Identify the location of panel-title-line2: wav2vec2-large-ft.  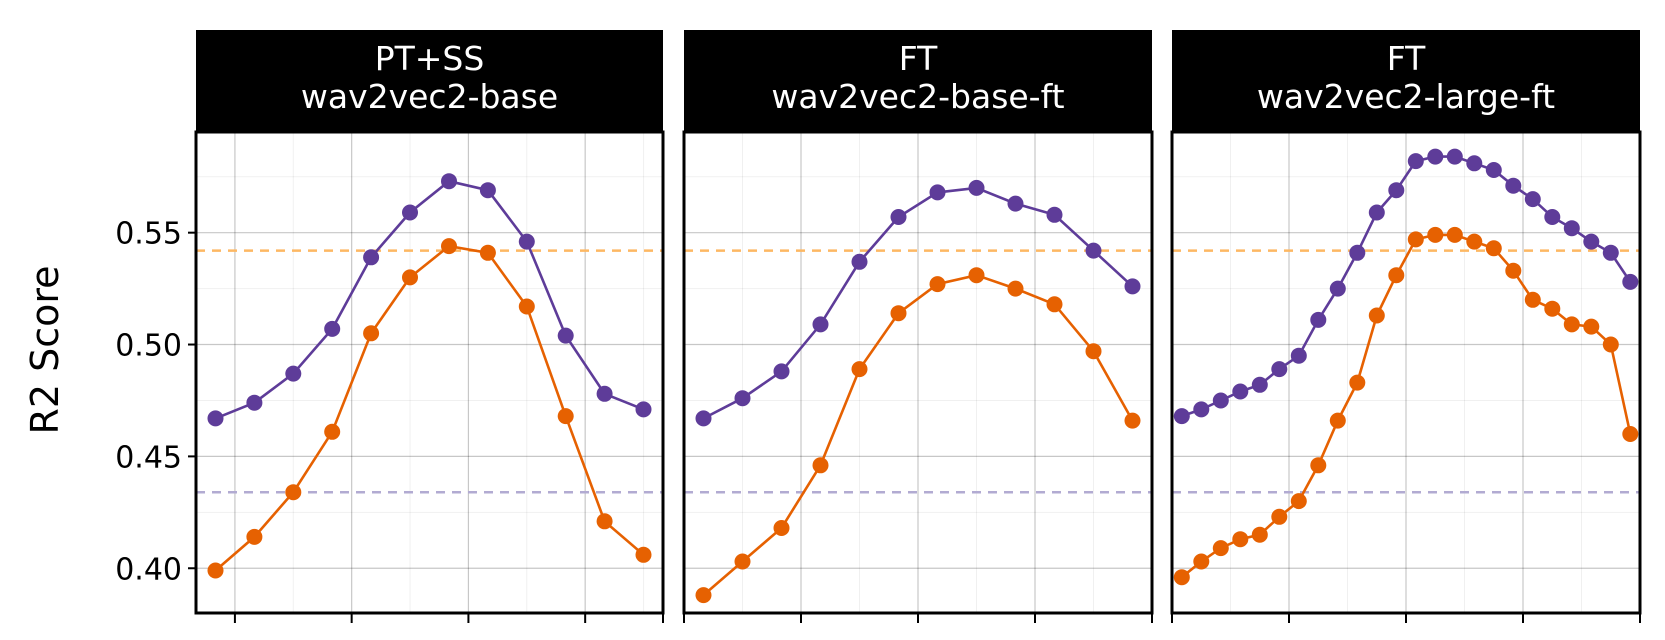
(1406, 96).